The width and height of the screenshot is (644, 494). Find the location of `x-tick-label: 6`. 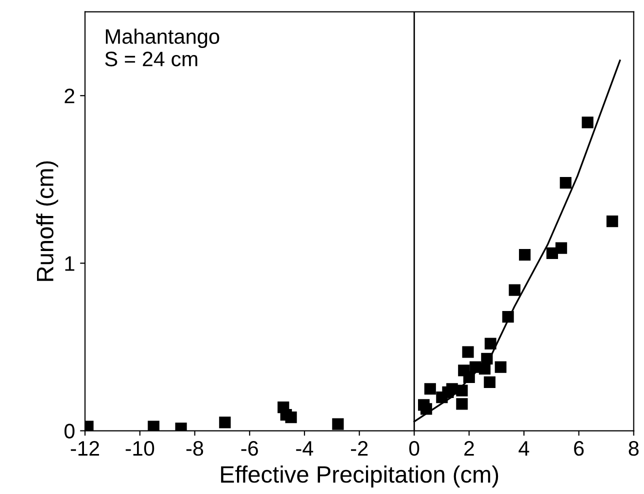

x-tick-label: 6 is located at coordinates (579, 448).